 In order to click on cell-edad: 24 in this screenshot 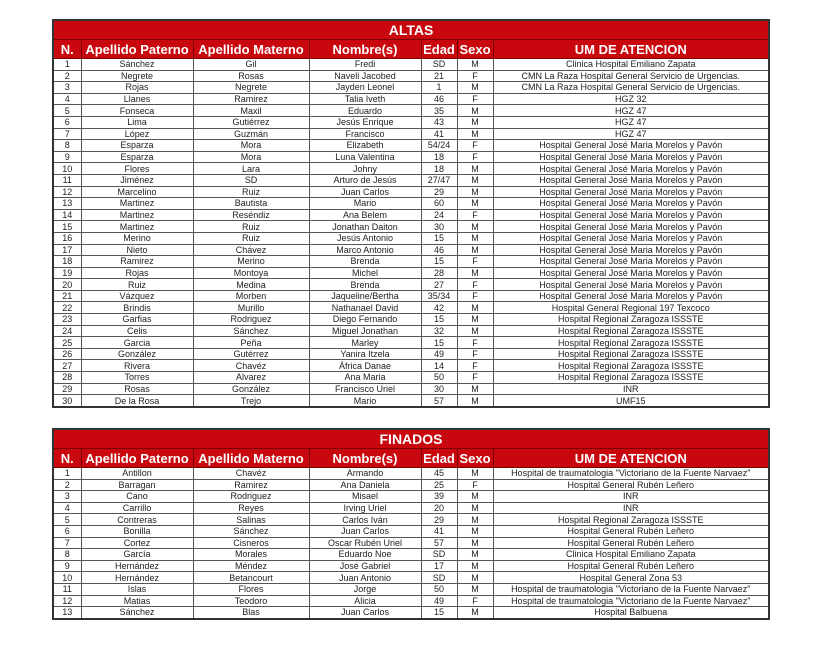, I will do `click(439, 215)`.